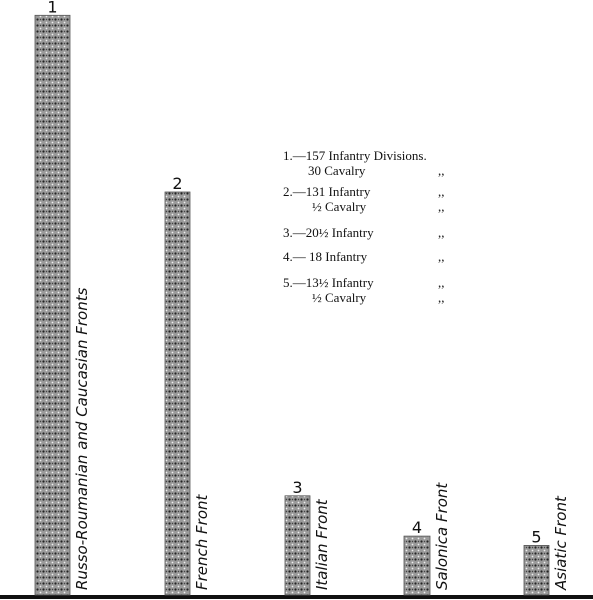 This screenshot has height=600, width=593. I want to click on category-label: French Front, so click(202, 541).